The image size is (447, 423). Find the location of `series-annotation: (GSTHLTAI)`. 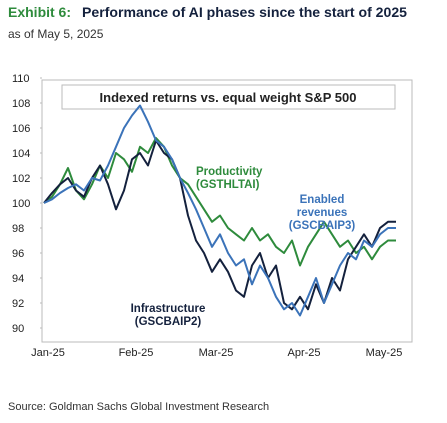

series-annotation: (GSTHLTAI) is located at coordinates (228, 185).